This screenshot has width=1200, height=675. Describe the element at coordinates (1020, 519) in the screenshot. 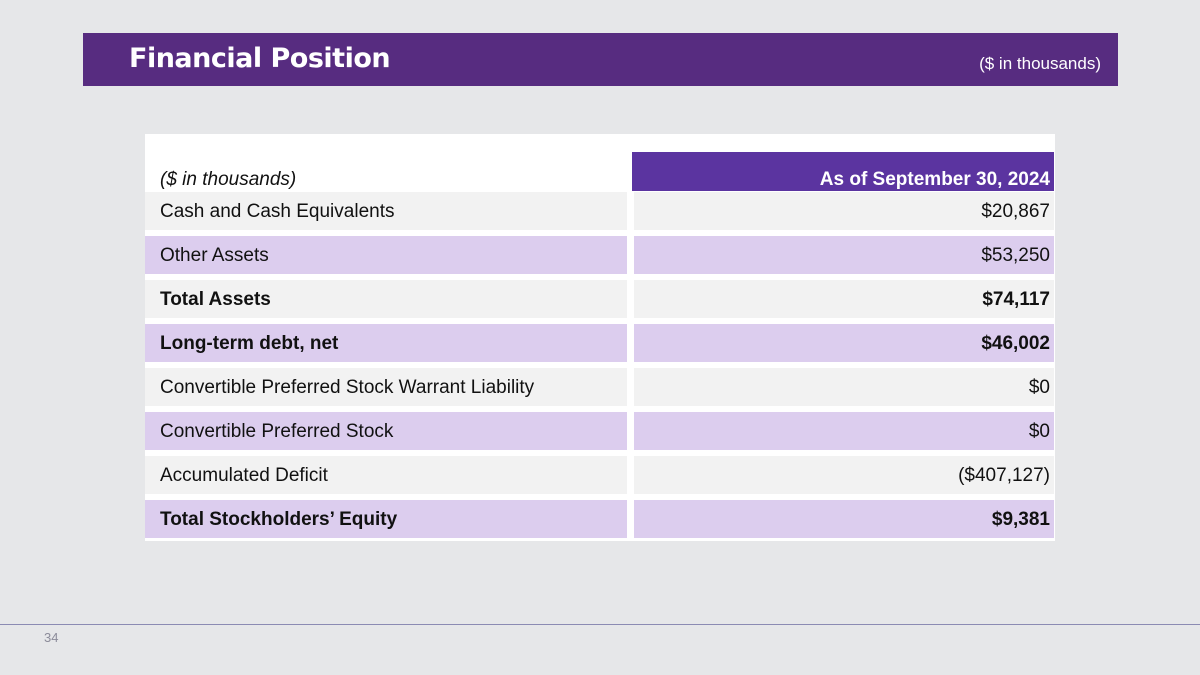

I see `row-value: $9,381` at that location.